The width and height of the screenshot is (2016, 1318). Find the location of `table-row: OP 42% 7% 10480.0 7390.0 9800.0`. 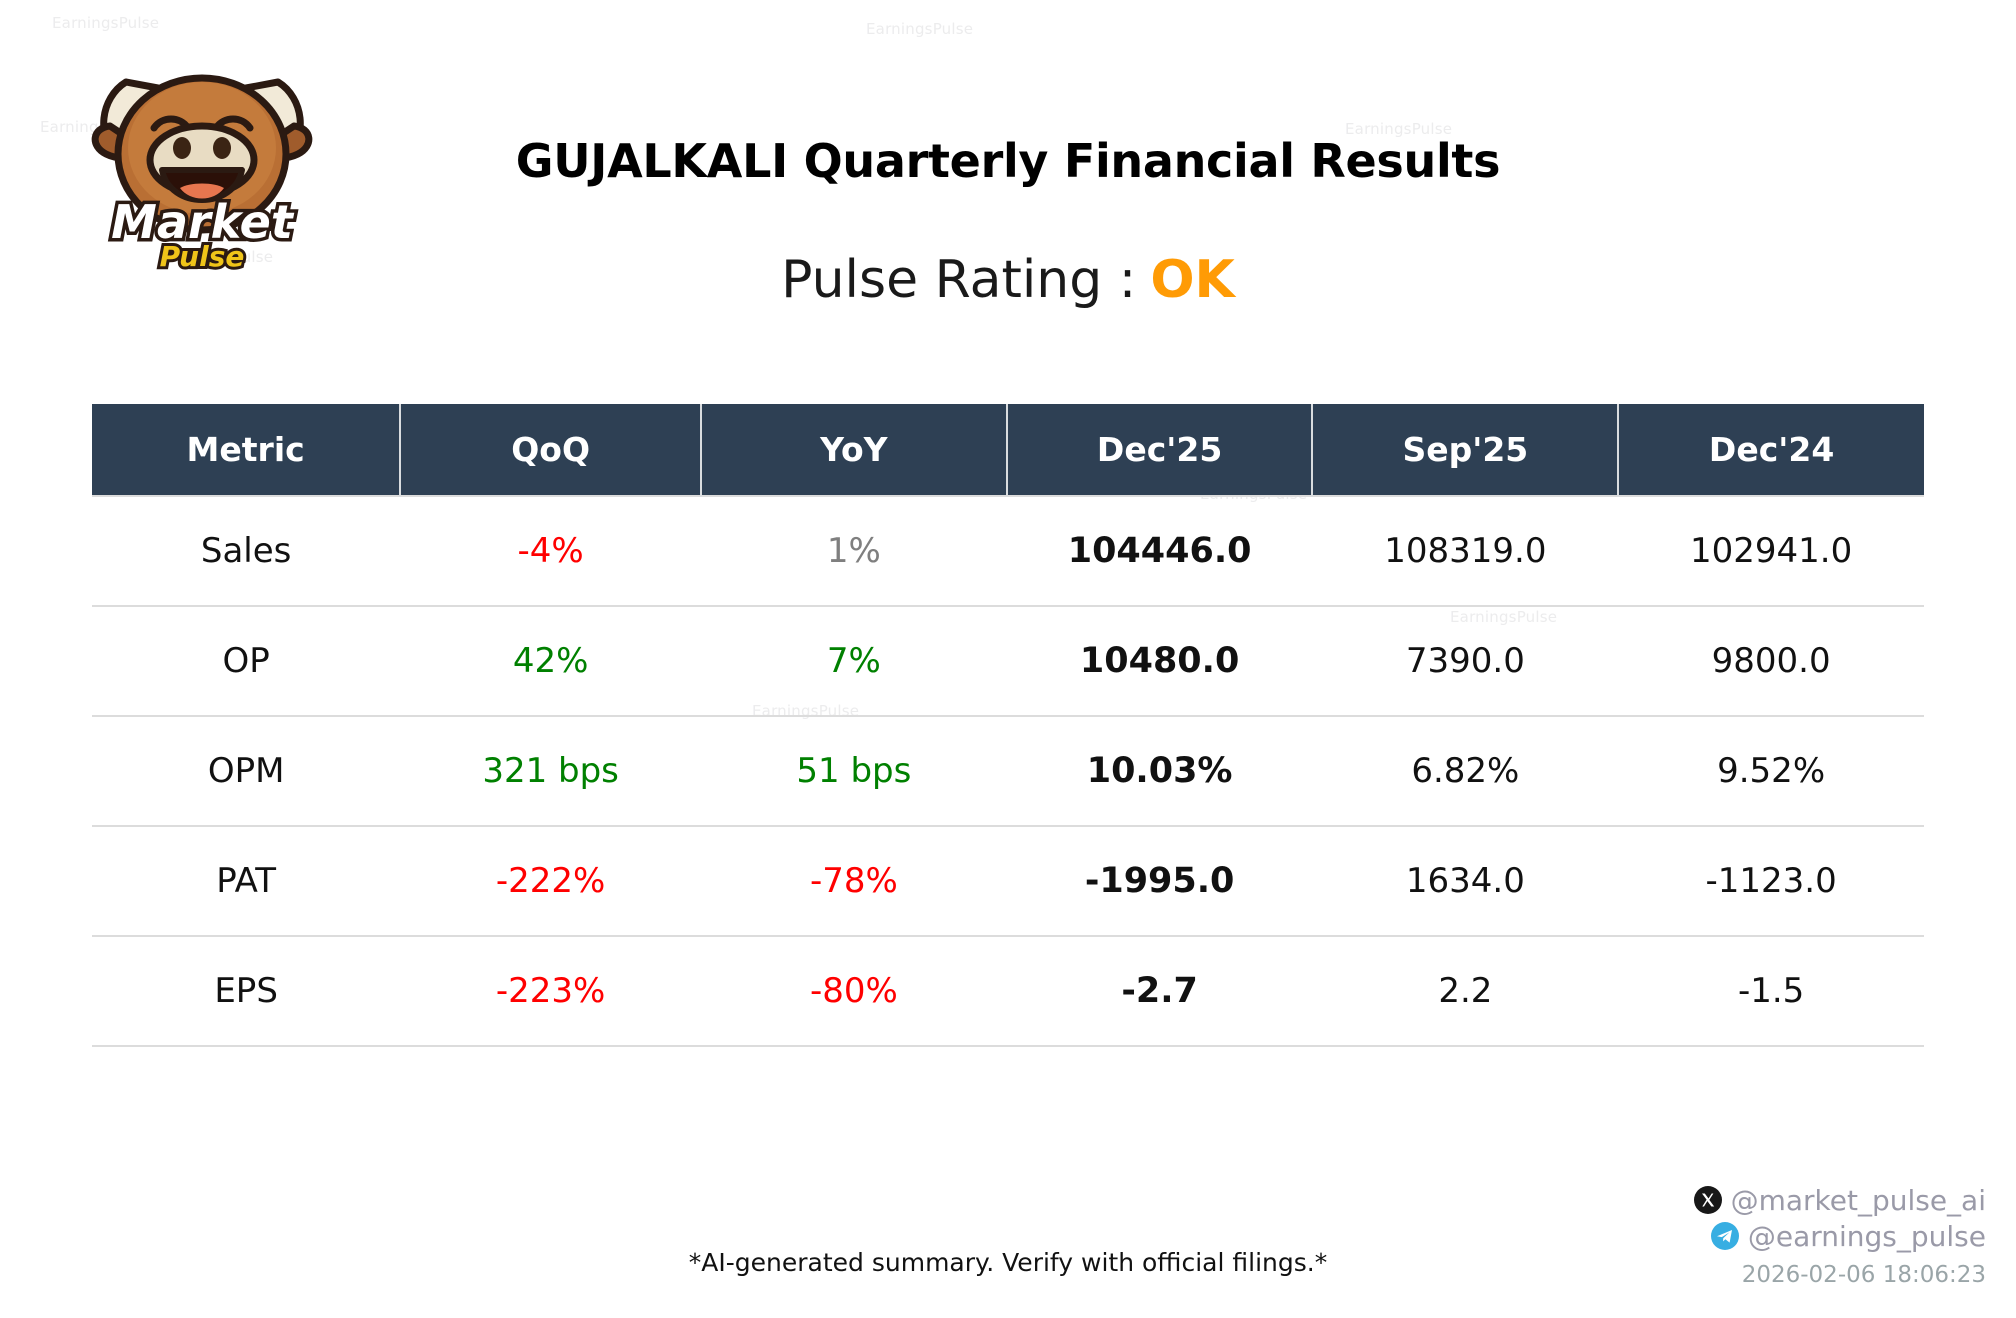

table-row: OP 42% 7% 10480.0 7390.0 9800.0 is located at coordinates (1008, 661).